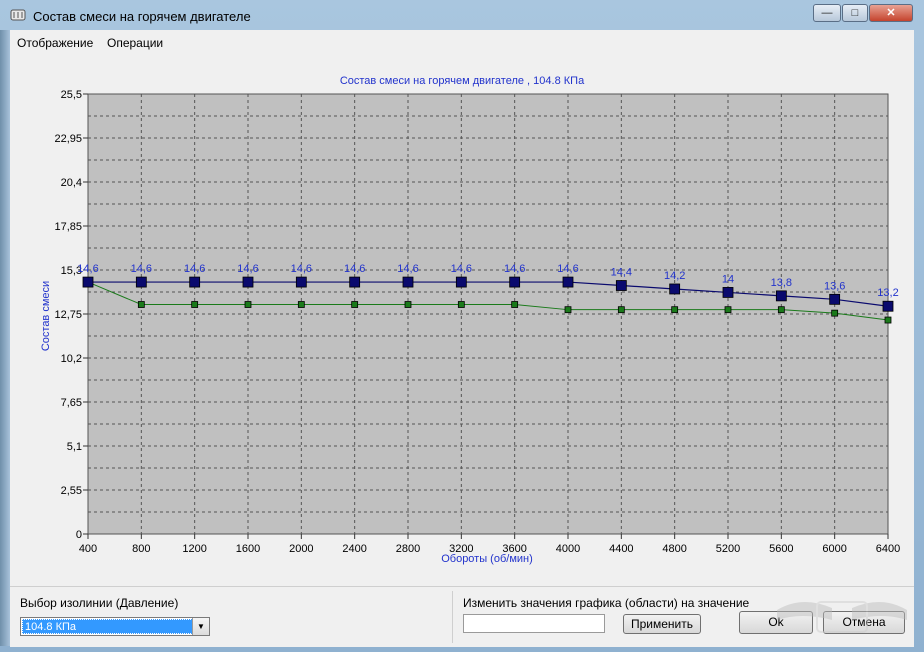 Image resolution: width=924 pixels, height=652 pixels. What do you see at coordinates (248, 549) in the screenshot?
I see `x-tick-label: 1600` at bounding box center [248, 549].